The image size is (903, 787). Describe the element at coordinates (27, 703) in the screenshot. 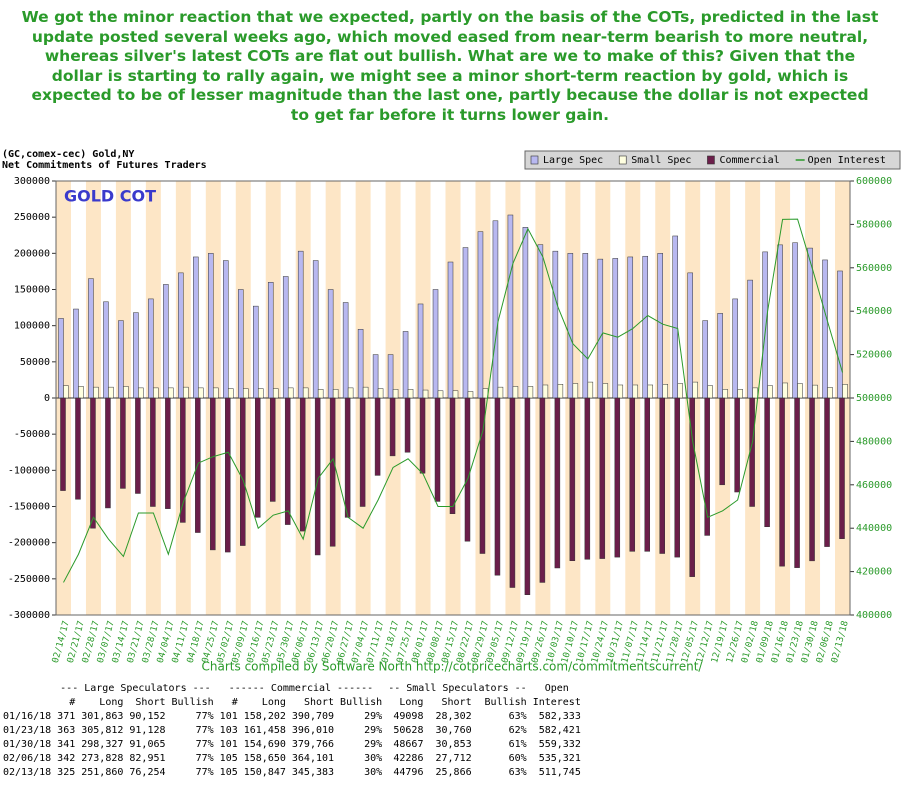

I see `table-cell` at that location.